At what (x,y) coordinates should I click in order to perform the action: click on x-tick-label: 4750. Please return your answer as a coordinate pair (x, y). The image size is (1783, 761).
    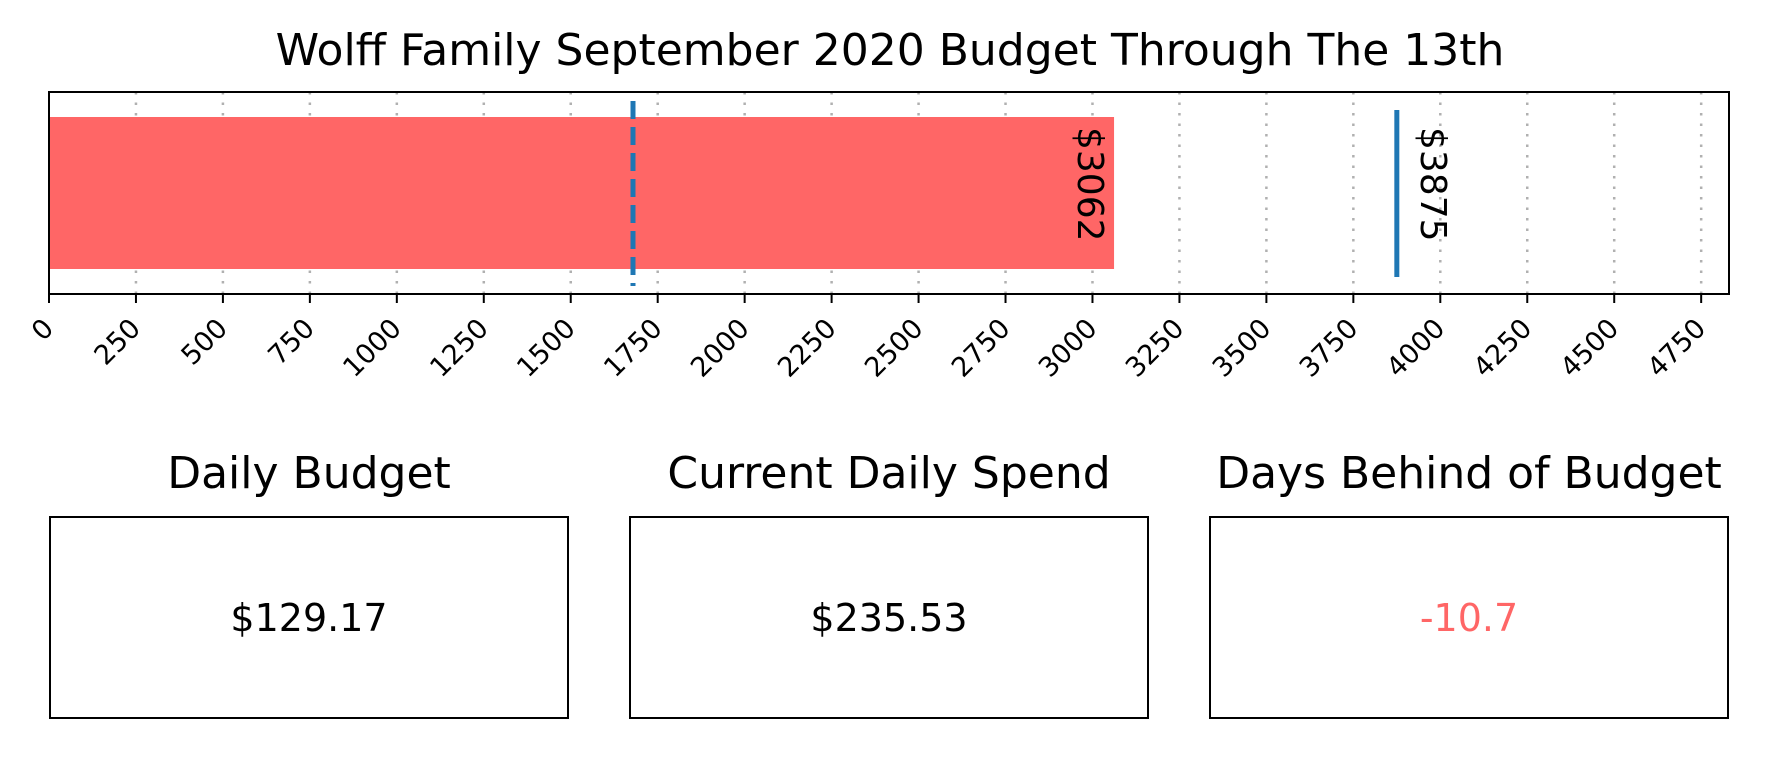
    Looking at the image, I should click on (1677, 348).